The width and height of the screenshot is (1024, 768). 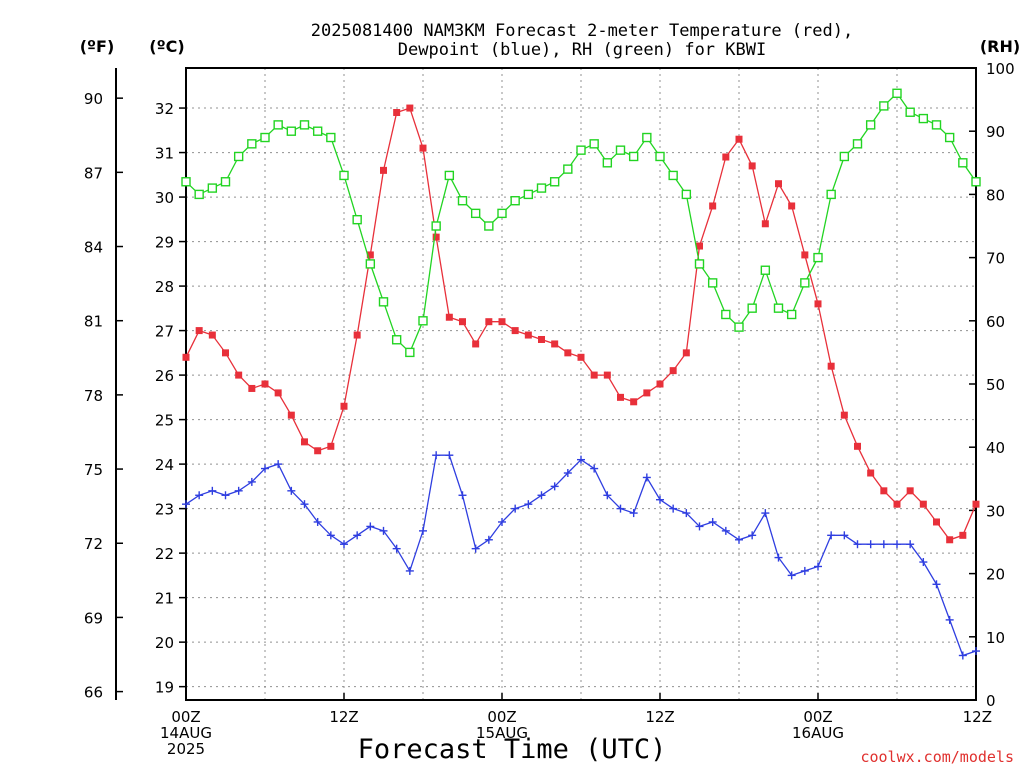 I want to click on celsius-tick-label: 19, so click(x=164, y=688).